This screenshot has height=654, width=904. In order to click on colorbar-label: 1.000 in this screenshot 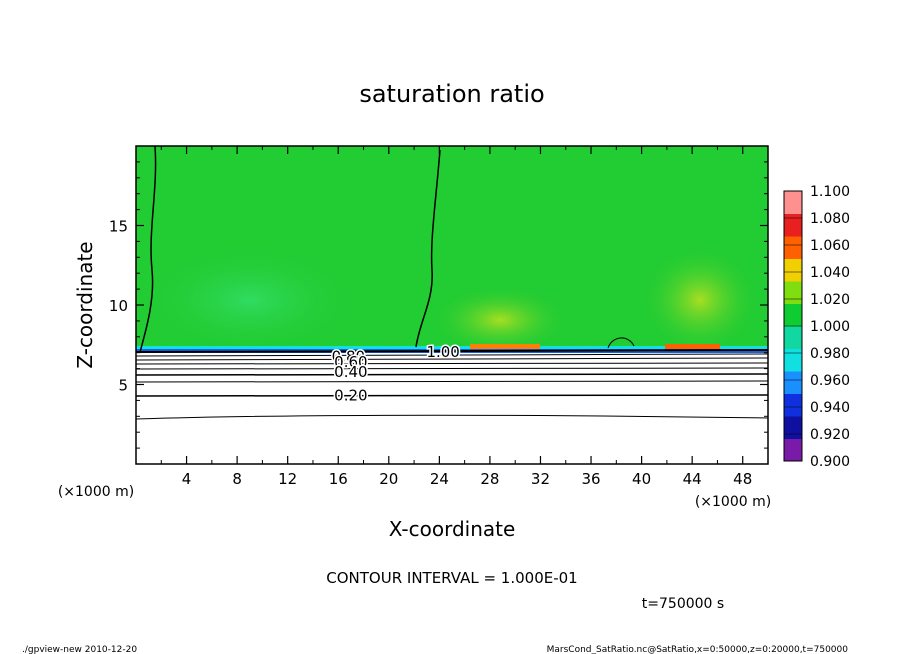, I will do `click(830, 327)`.